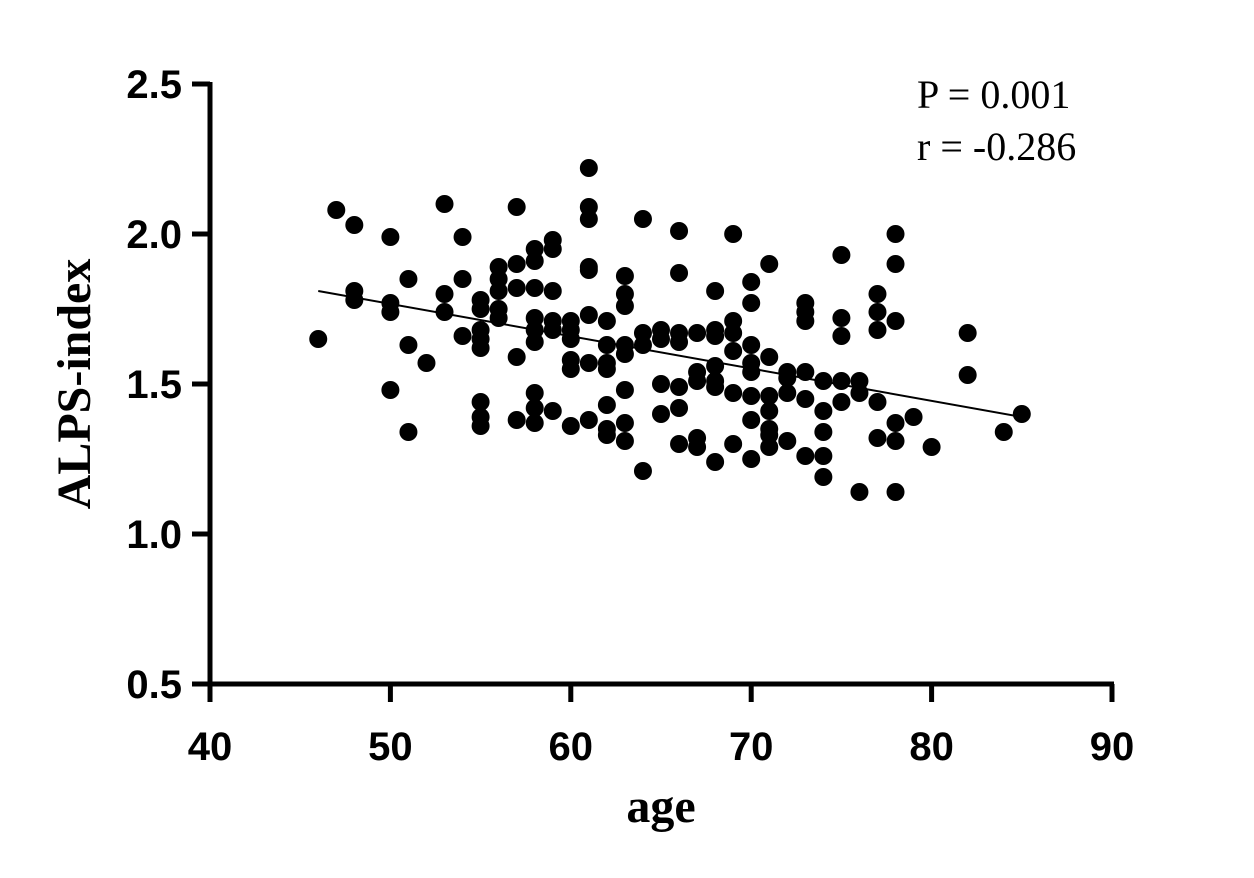 Image resolution: width=1254 pixels, height=878 pixels. I want to click on x-tick-label: 80, so click(931, 747).